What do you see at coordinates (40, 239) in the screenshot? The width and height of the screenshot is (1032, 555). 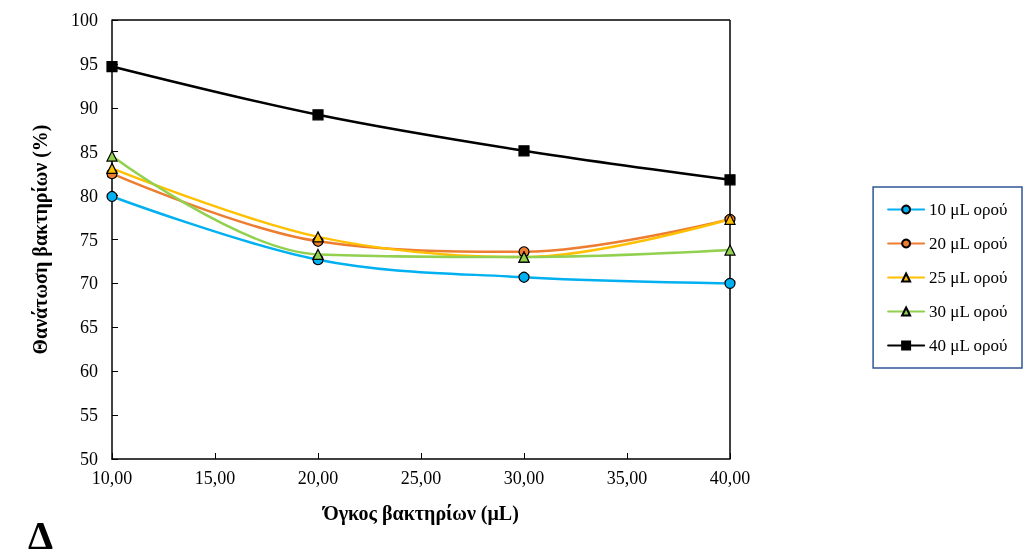 I see `y-axis-title: Θανάτωση βακτηρίων (%)` at bounding box center [40, 239].